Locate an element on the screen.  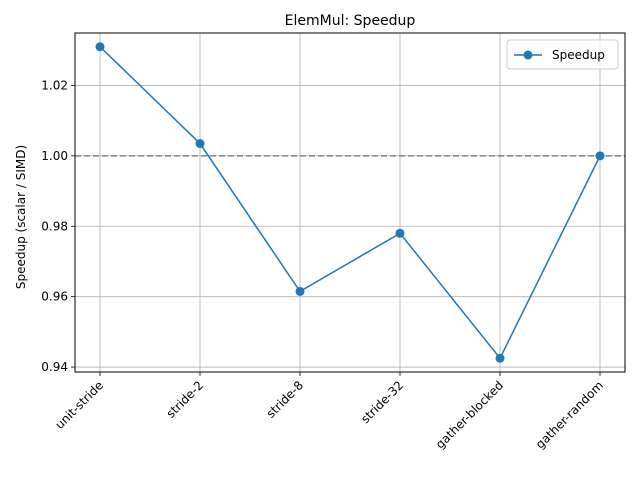
y-tick-label: 1.00 is located at coordinates (54, 156).